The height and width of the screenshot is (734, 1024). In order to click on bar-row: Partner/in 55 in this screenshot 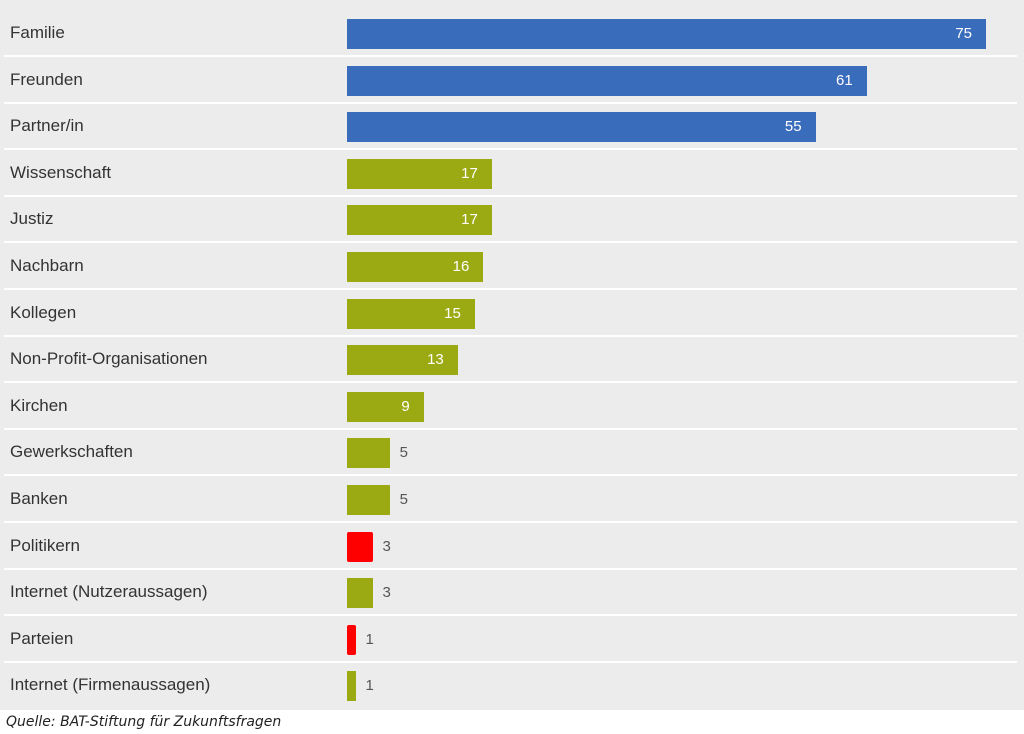, I will do `click(510, 126)`.